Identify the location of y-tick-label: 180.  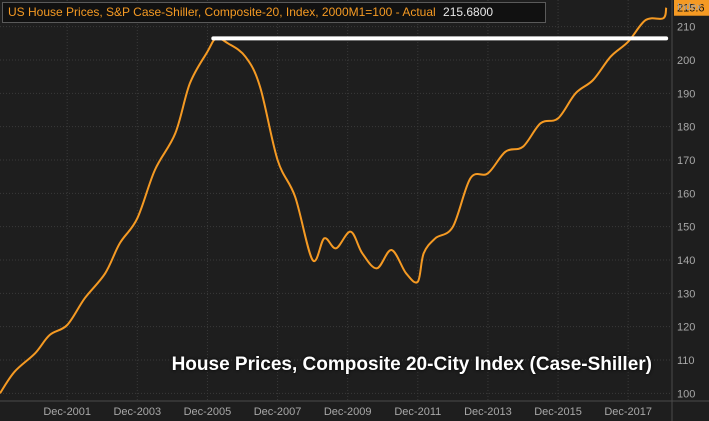
(686, 128).